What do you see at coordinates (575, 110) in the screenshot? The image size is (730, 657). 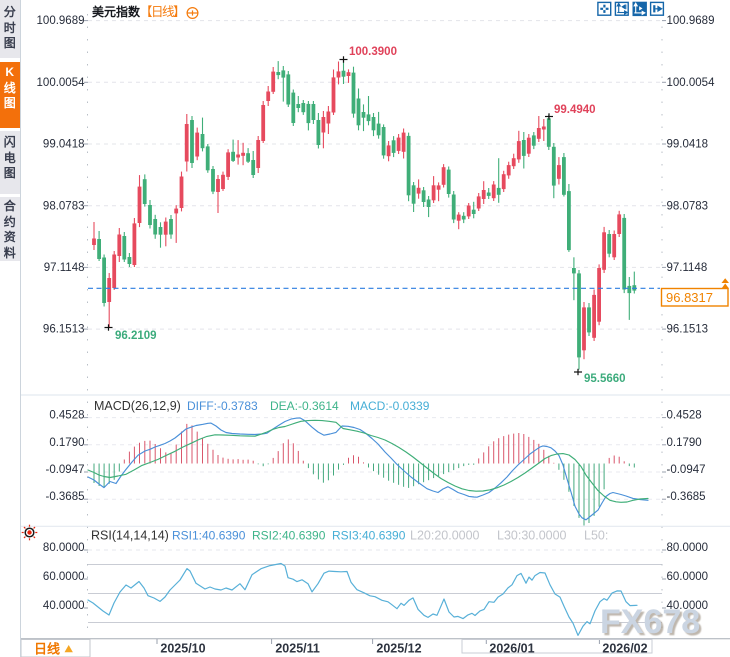 I see `svg-text: 99.4940` at bounding box center [575, 110].